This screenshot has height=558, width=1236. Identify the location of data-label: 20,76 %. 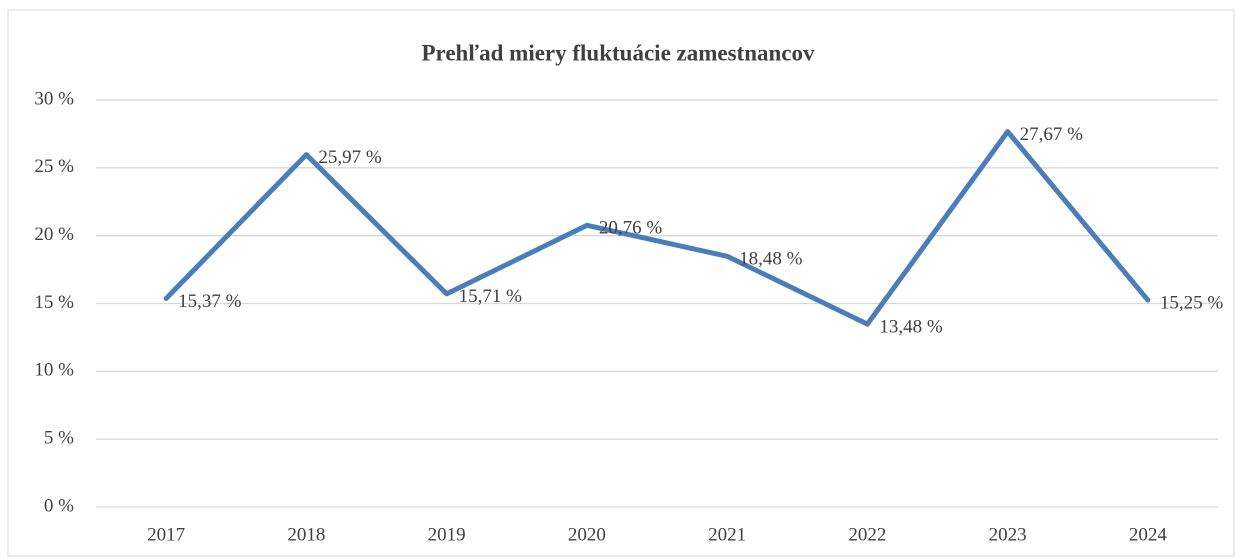
(631, 228).